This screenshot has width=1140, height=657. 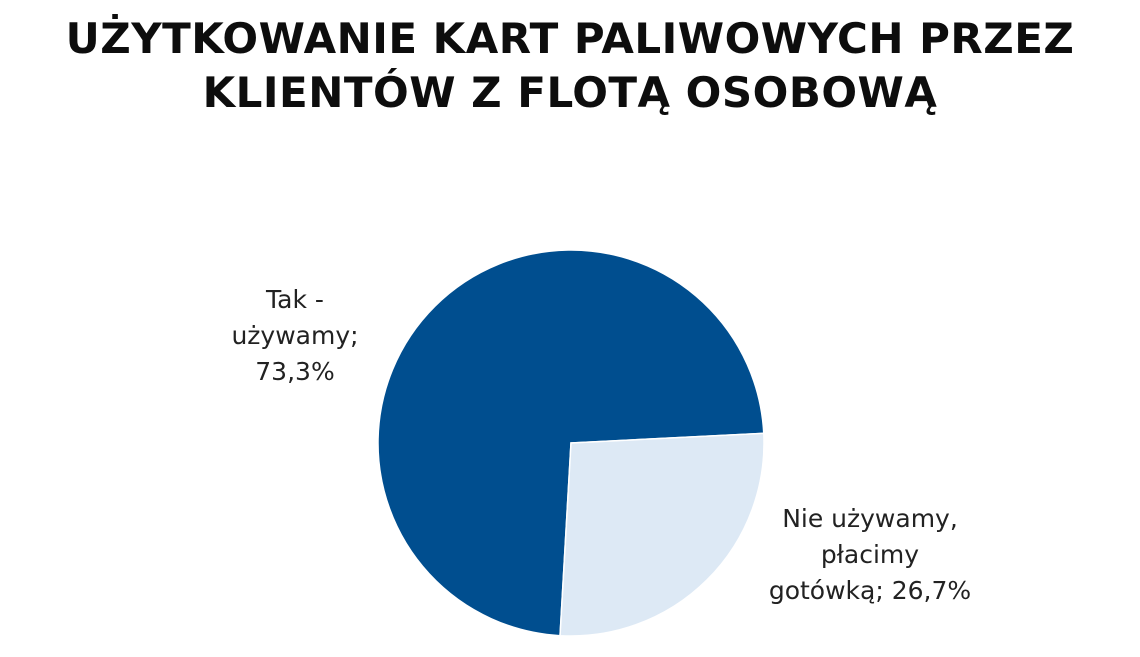 I want to click on chart-title-line-1: UŻYTKOWANIE KART PALIWOWYCH PRZEZ, so click(x=570, y=38).